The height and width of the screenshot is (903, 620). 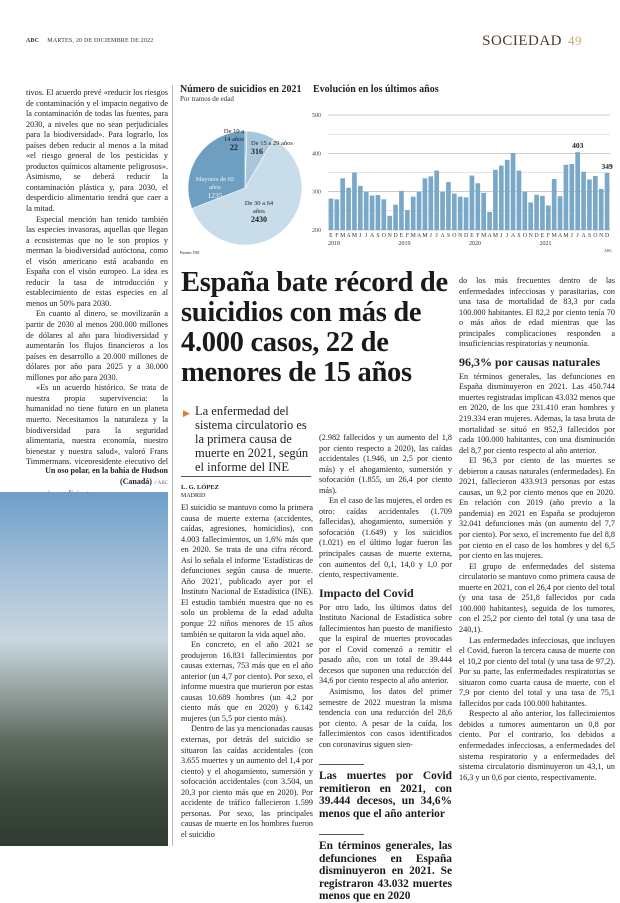 I want to click on page-number: 49, so click(x=575, y=40).